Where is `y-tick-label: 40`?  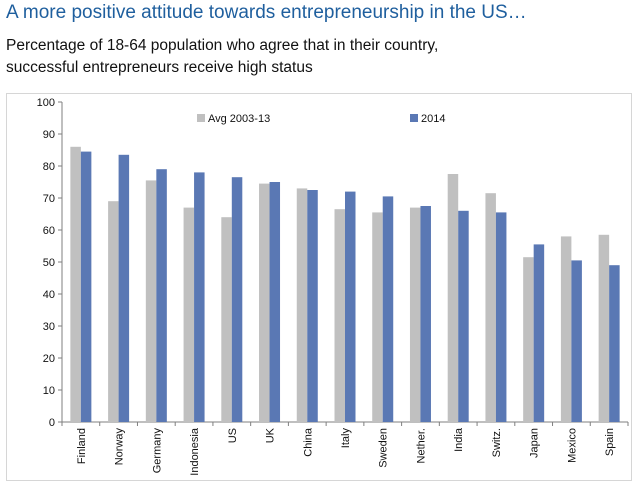
y-tick-label: 40 is located at coordinates (49, 295).